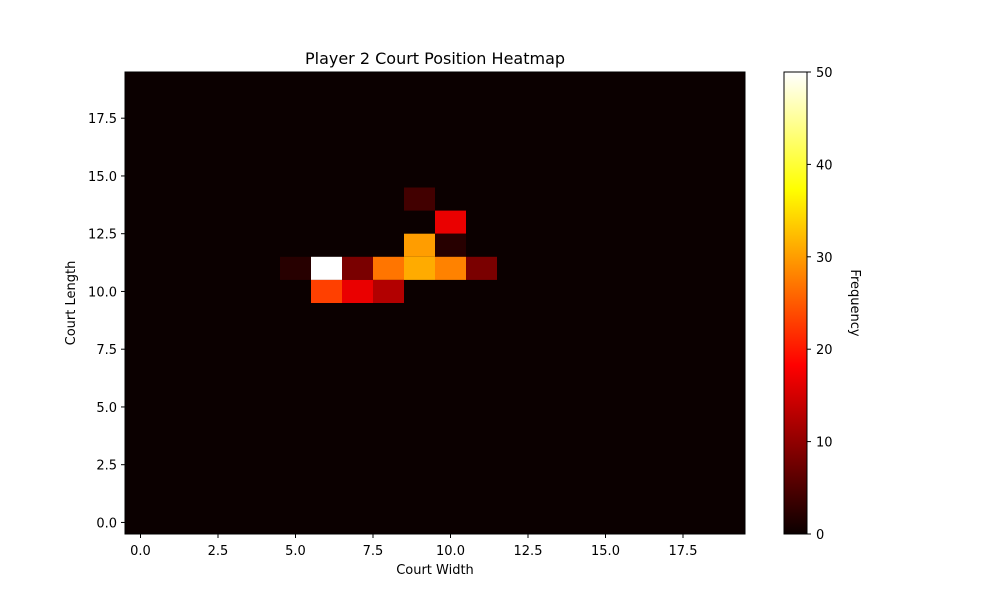 The width and height of the screenshot is (1000, 604). I want to click on colorbar-ticks: 0 10 20 30 40 50, so click(820, 304).